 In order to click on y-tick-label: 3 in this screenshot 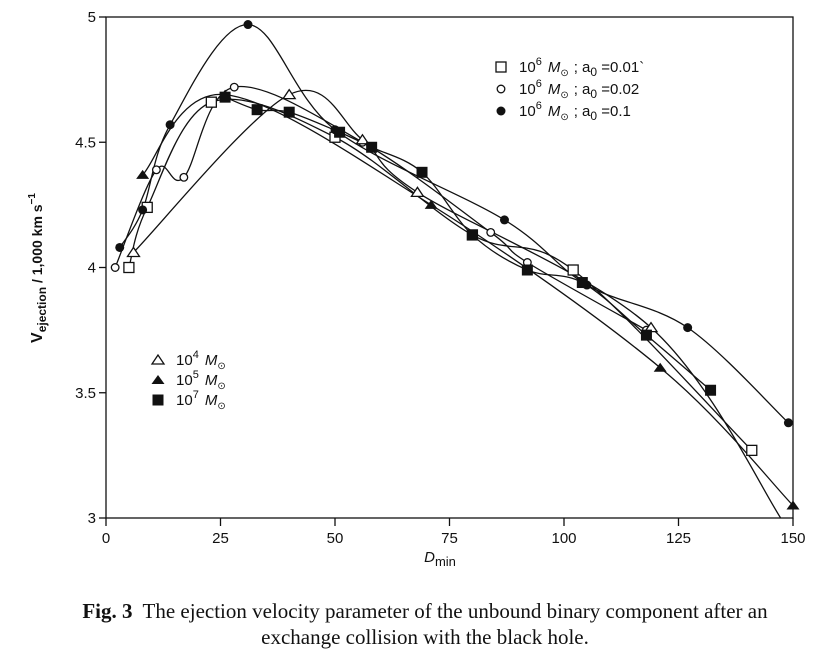, I will do `click(92, 518)`.